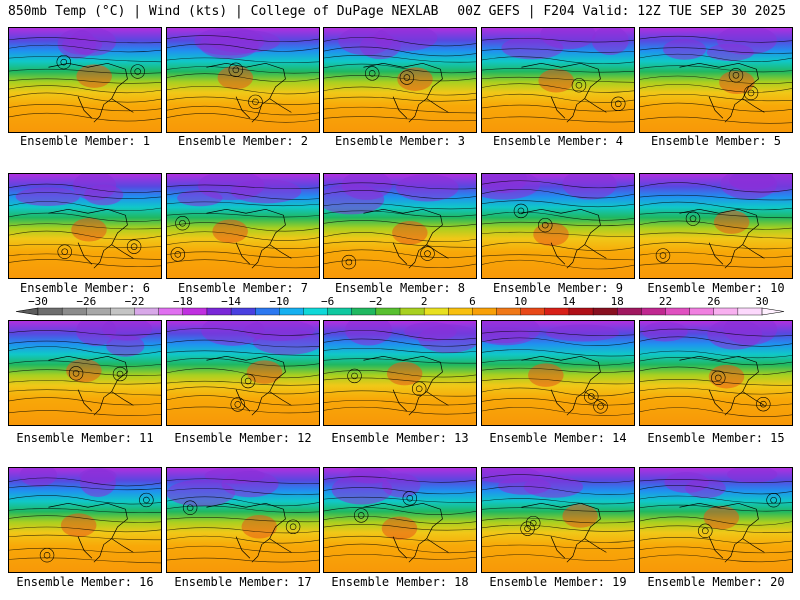 Image resolution: width=800 pixels, height=600 pixels. What do you see at coordinates (569, 302) in the screenshot?
I see `colorbar-tick-label: 14` at bounding box center [569, 302].